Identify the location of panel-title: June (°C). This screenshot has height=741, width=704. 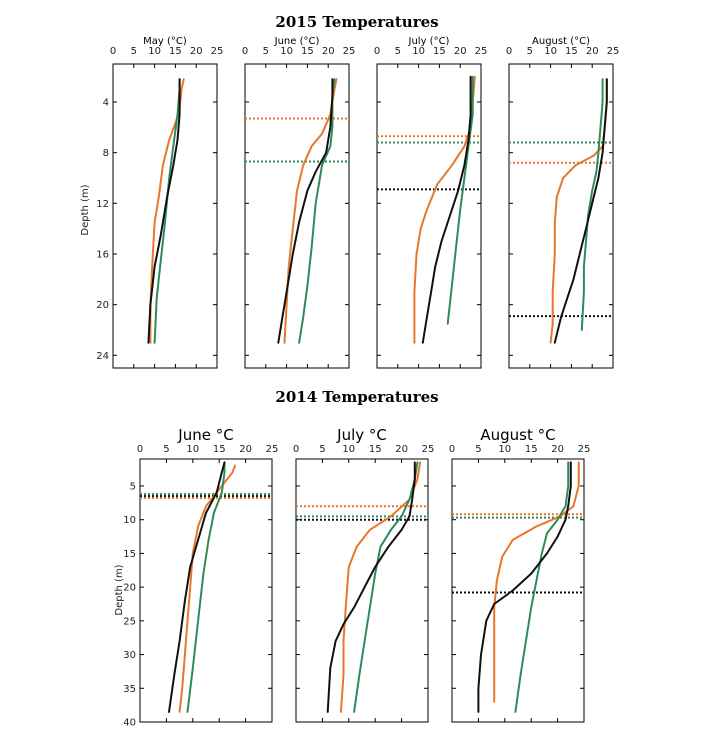
(297, 41).